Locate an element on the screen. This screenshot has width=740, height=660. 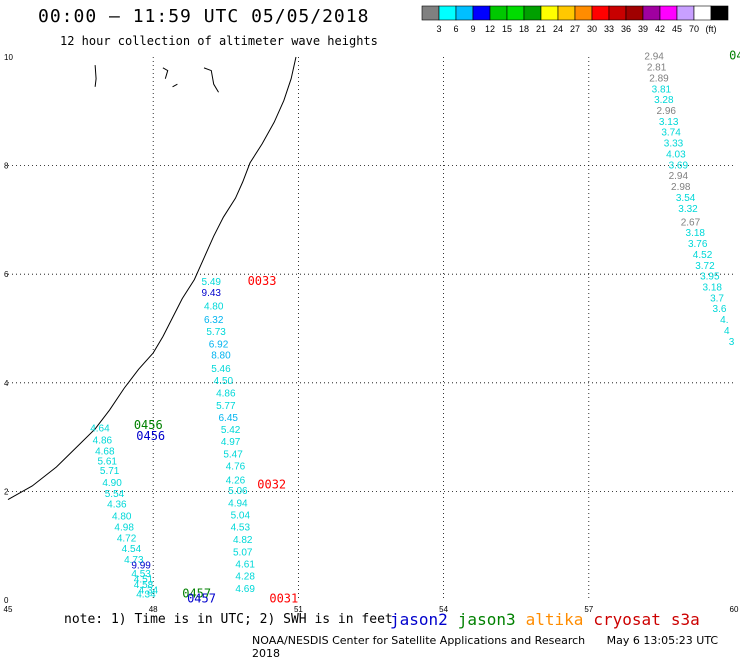
pass-time-label: 0032 is located at coordinates (271, 485).